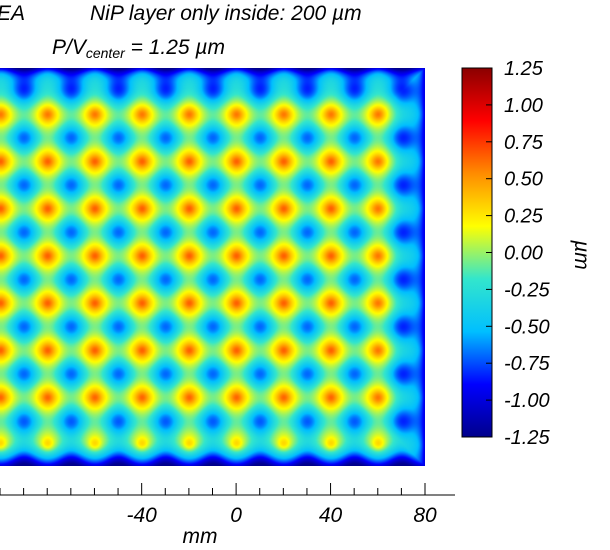 The image size is (610, 550). Describe the element at coordinates (524, 217) in the screenshot. I see `colorbar-tick-label: 0.25` at that location.